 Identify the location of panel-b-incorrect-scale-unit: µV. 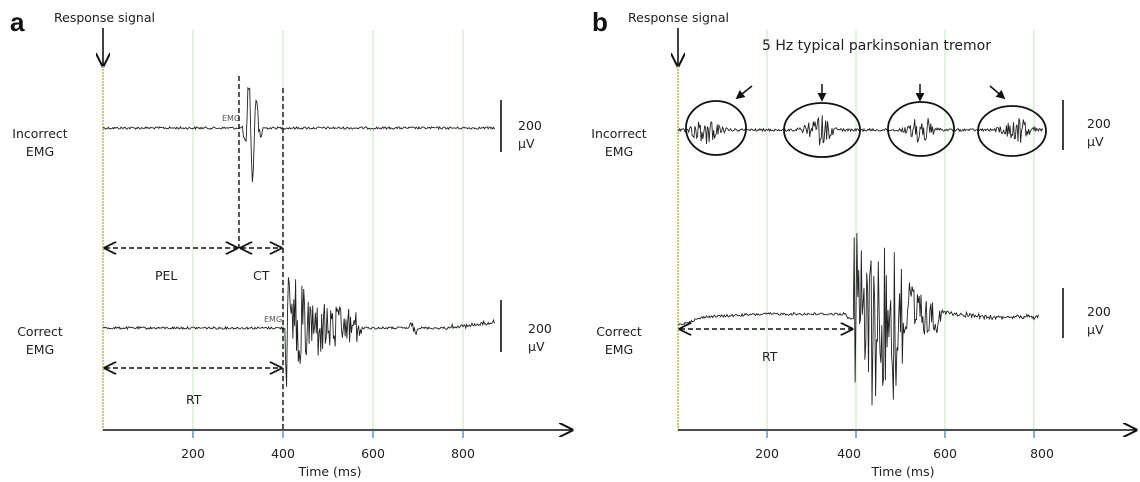
(1095, 141).